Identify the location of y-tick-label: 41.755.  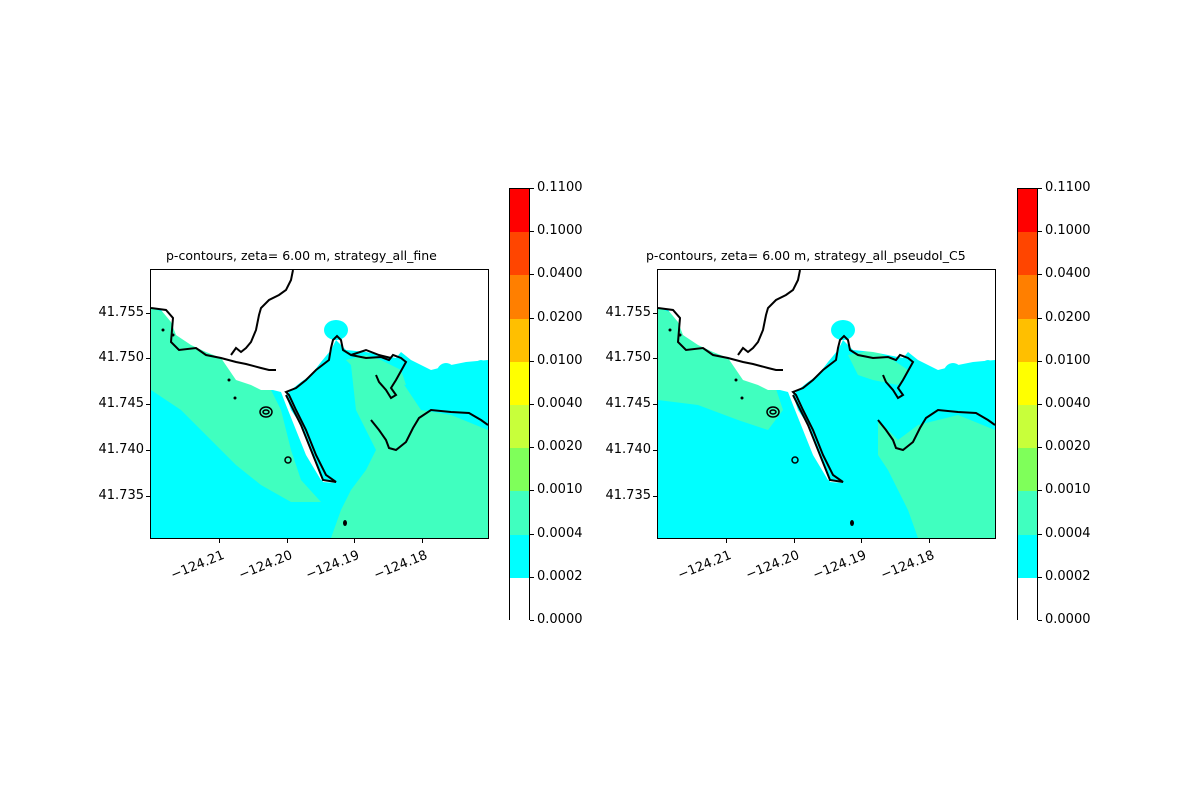
(121, 312).